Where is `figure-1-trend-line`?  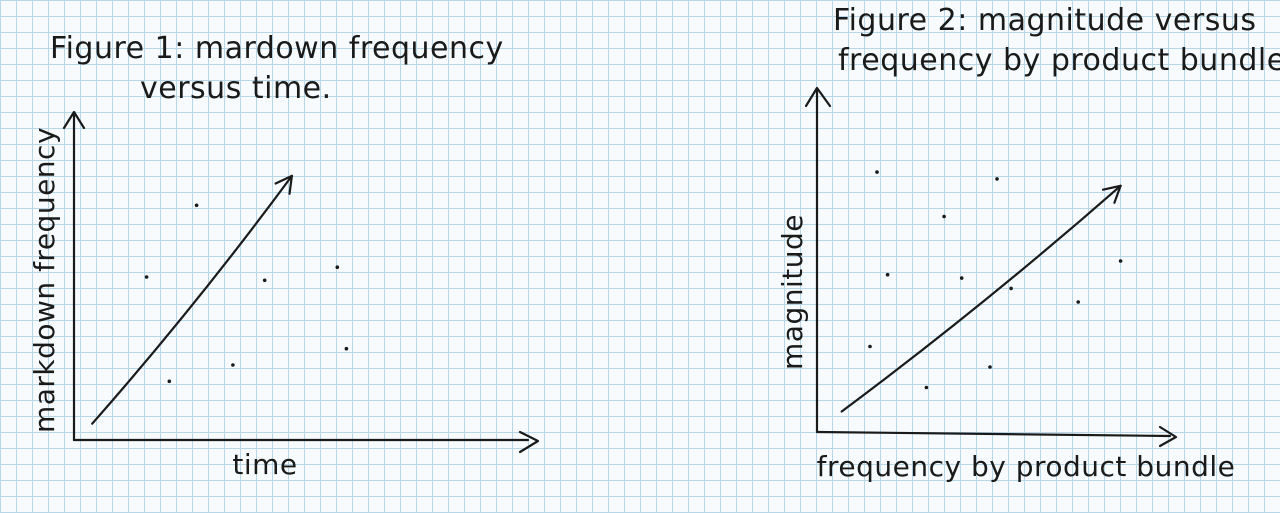
figure-1-trend-line is located at coordinates (192, 299).